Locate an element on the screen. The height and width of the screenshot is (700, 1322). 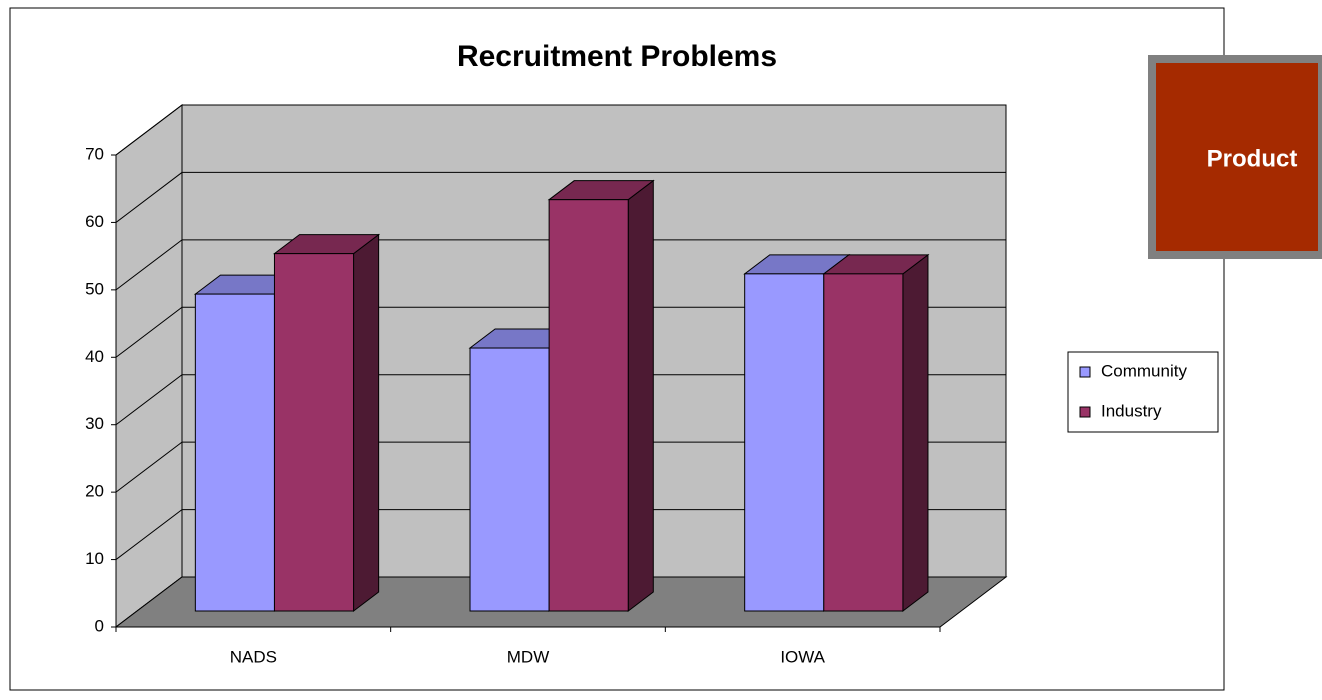
legend-label: Community is located at coordinates (1144, 370).